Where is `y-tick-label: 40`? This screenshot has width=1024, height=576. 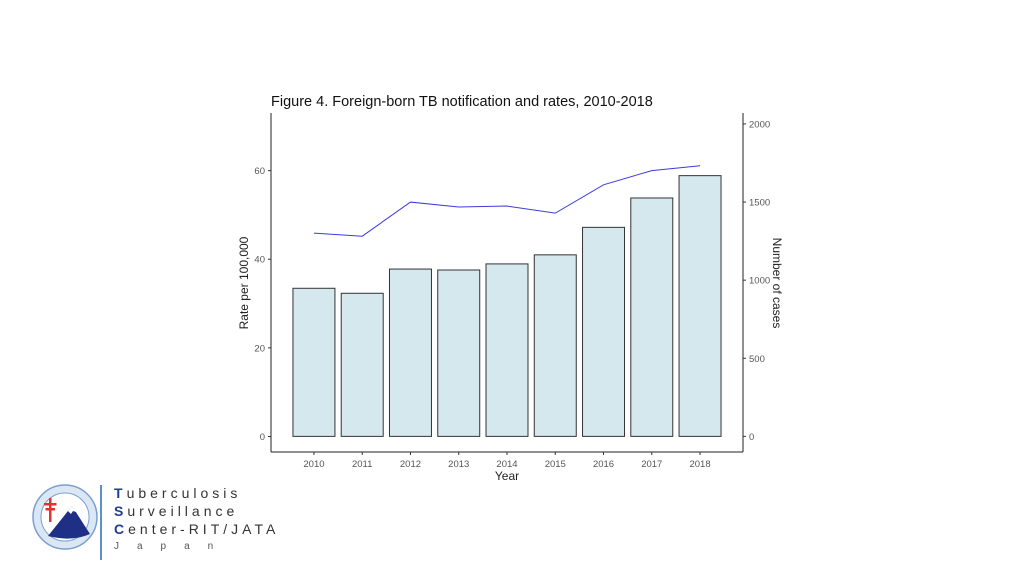 y-tick-label: 40 is located at coordinates (259, 260).